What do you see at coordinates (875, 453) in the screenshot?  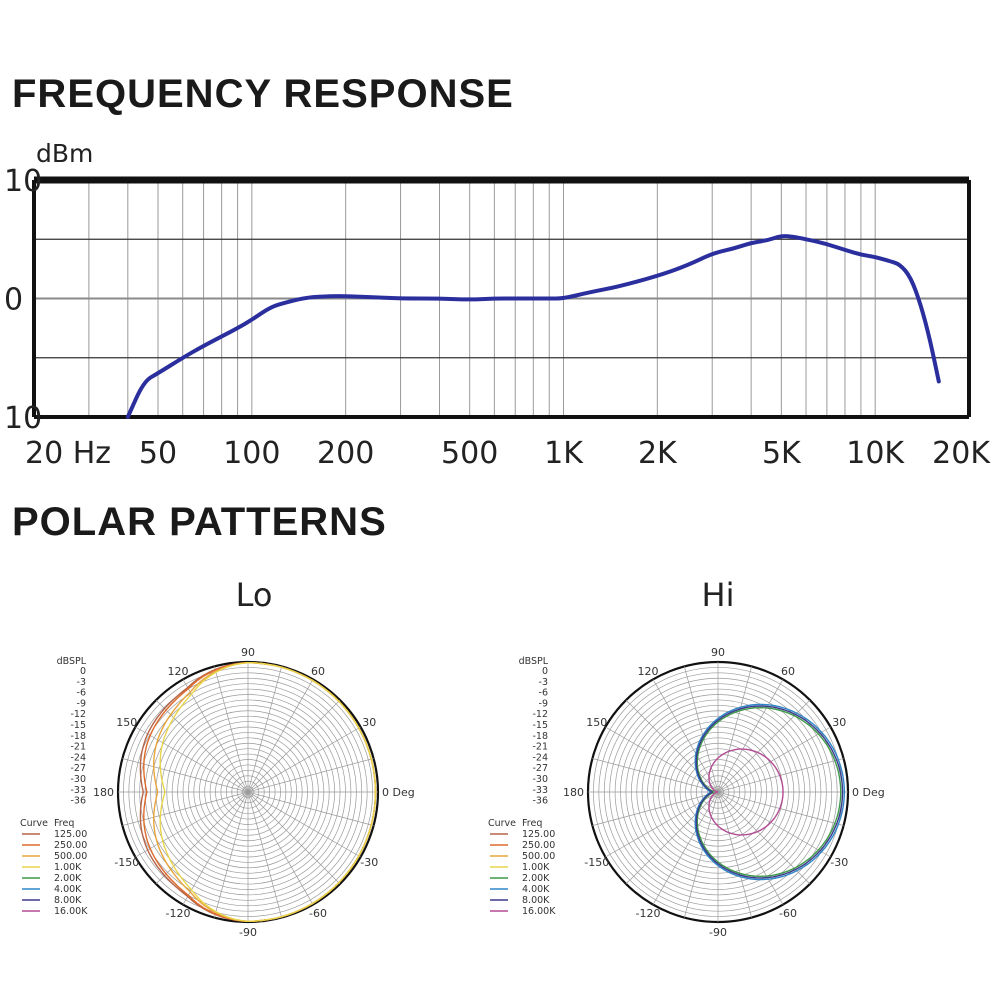 I see `x-tick-label: 10K` at bounding box center [875, 453].